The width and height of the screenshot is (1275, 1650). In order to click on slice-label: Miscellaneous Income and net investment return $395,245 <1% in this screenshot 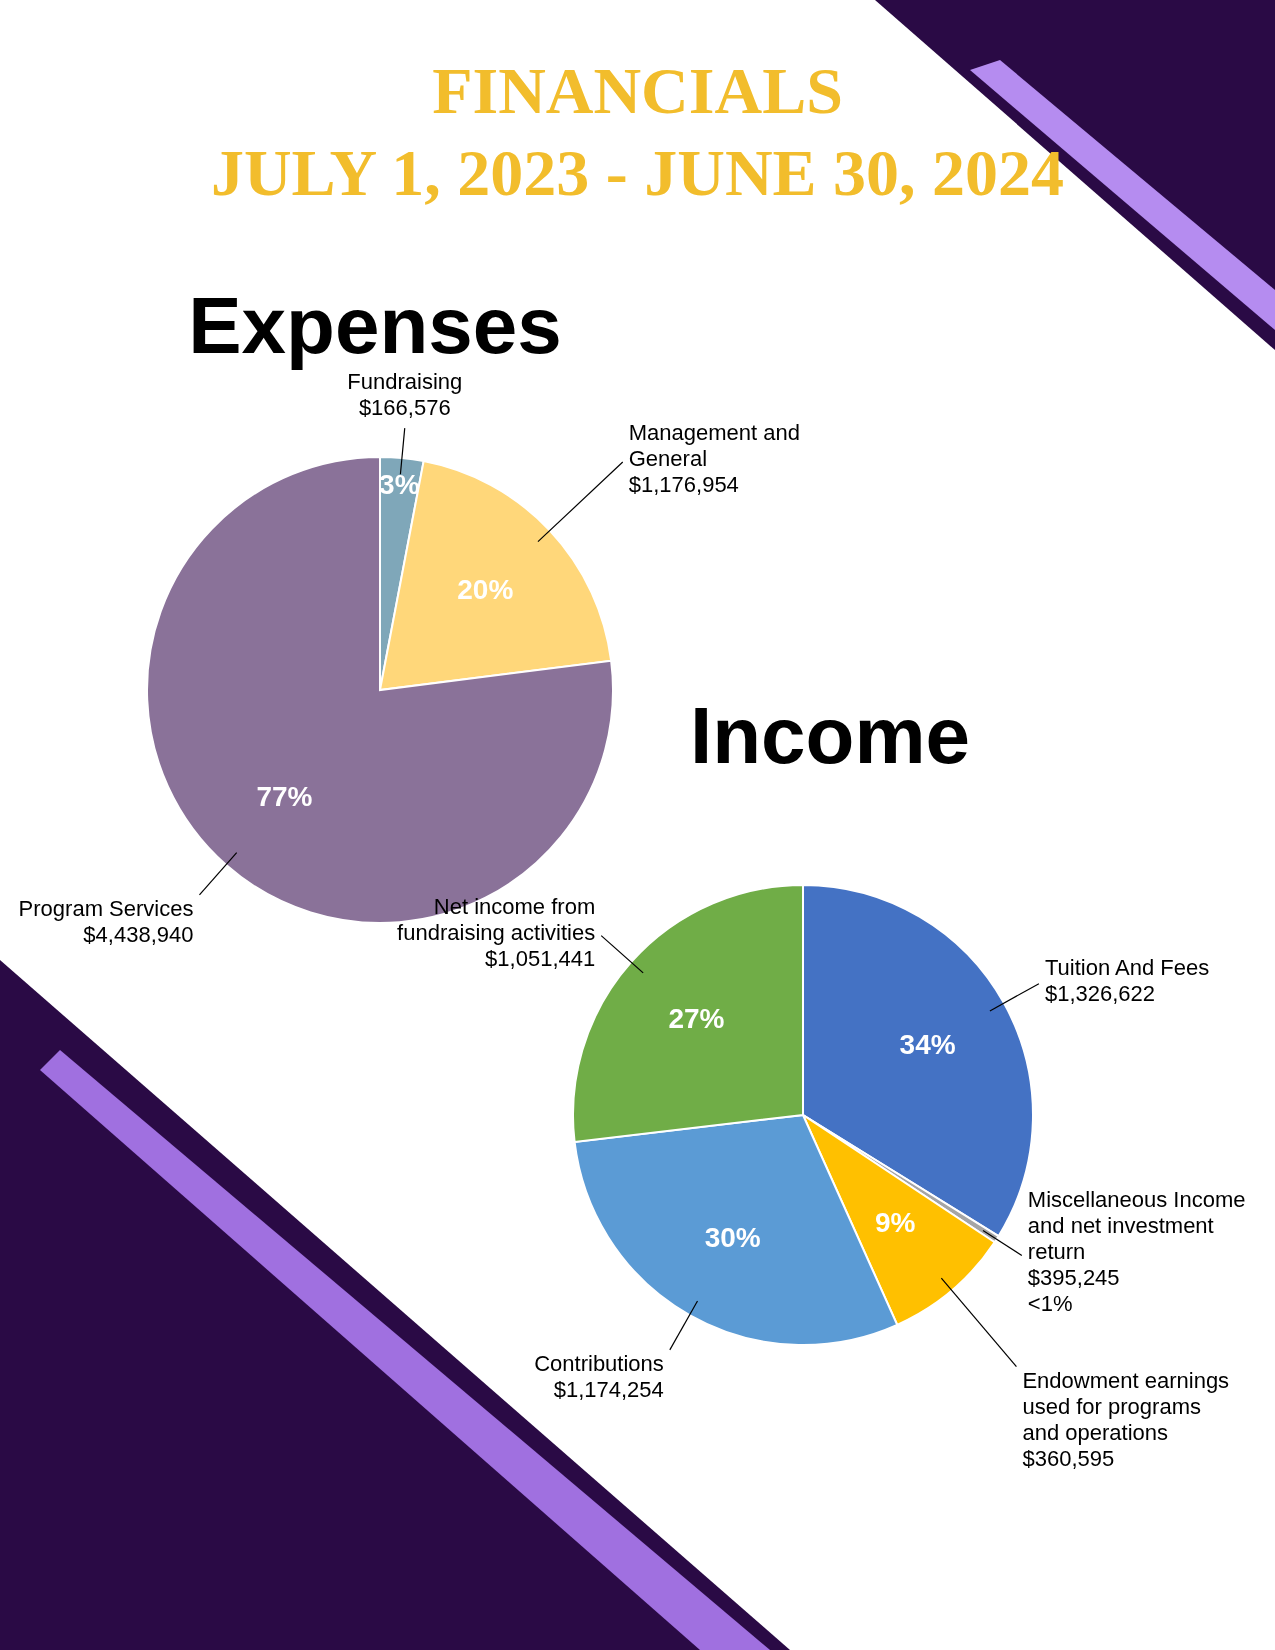, I will do `click(1136, 1252)`.